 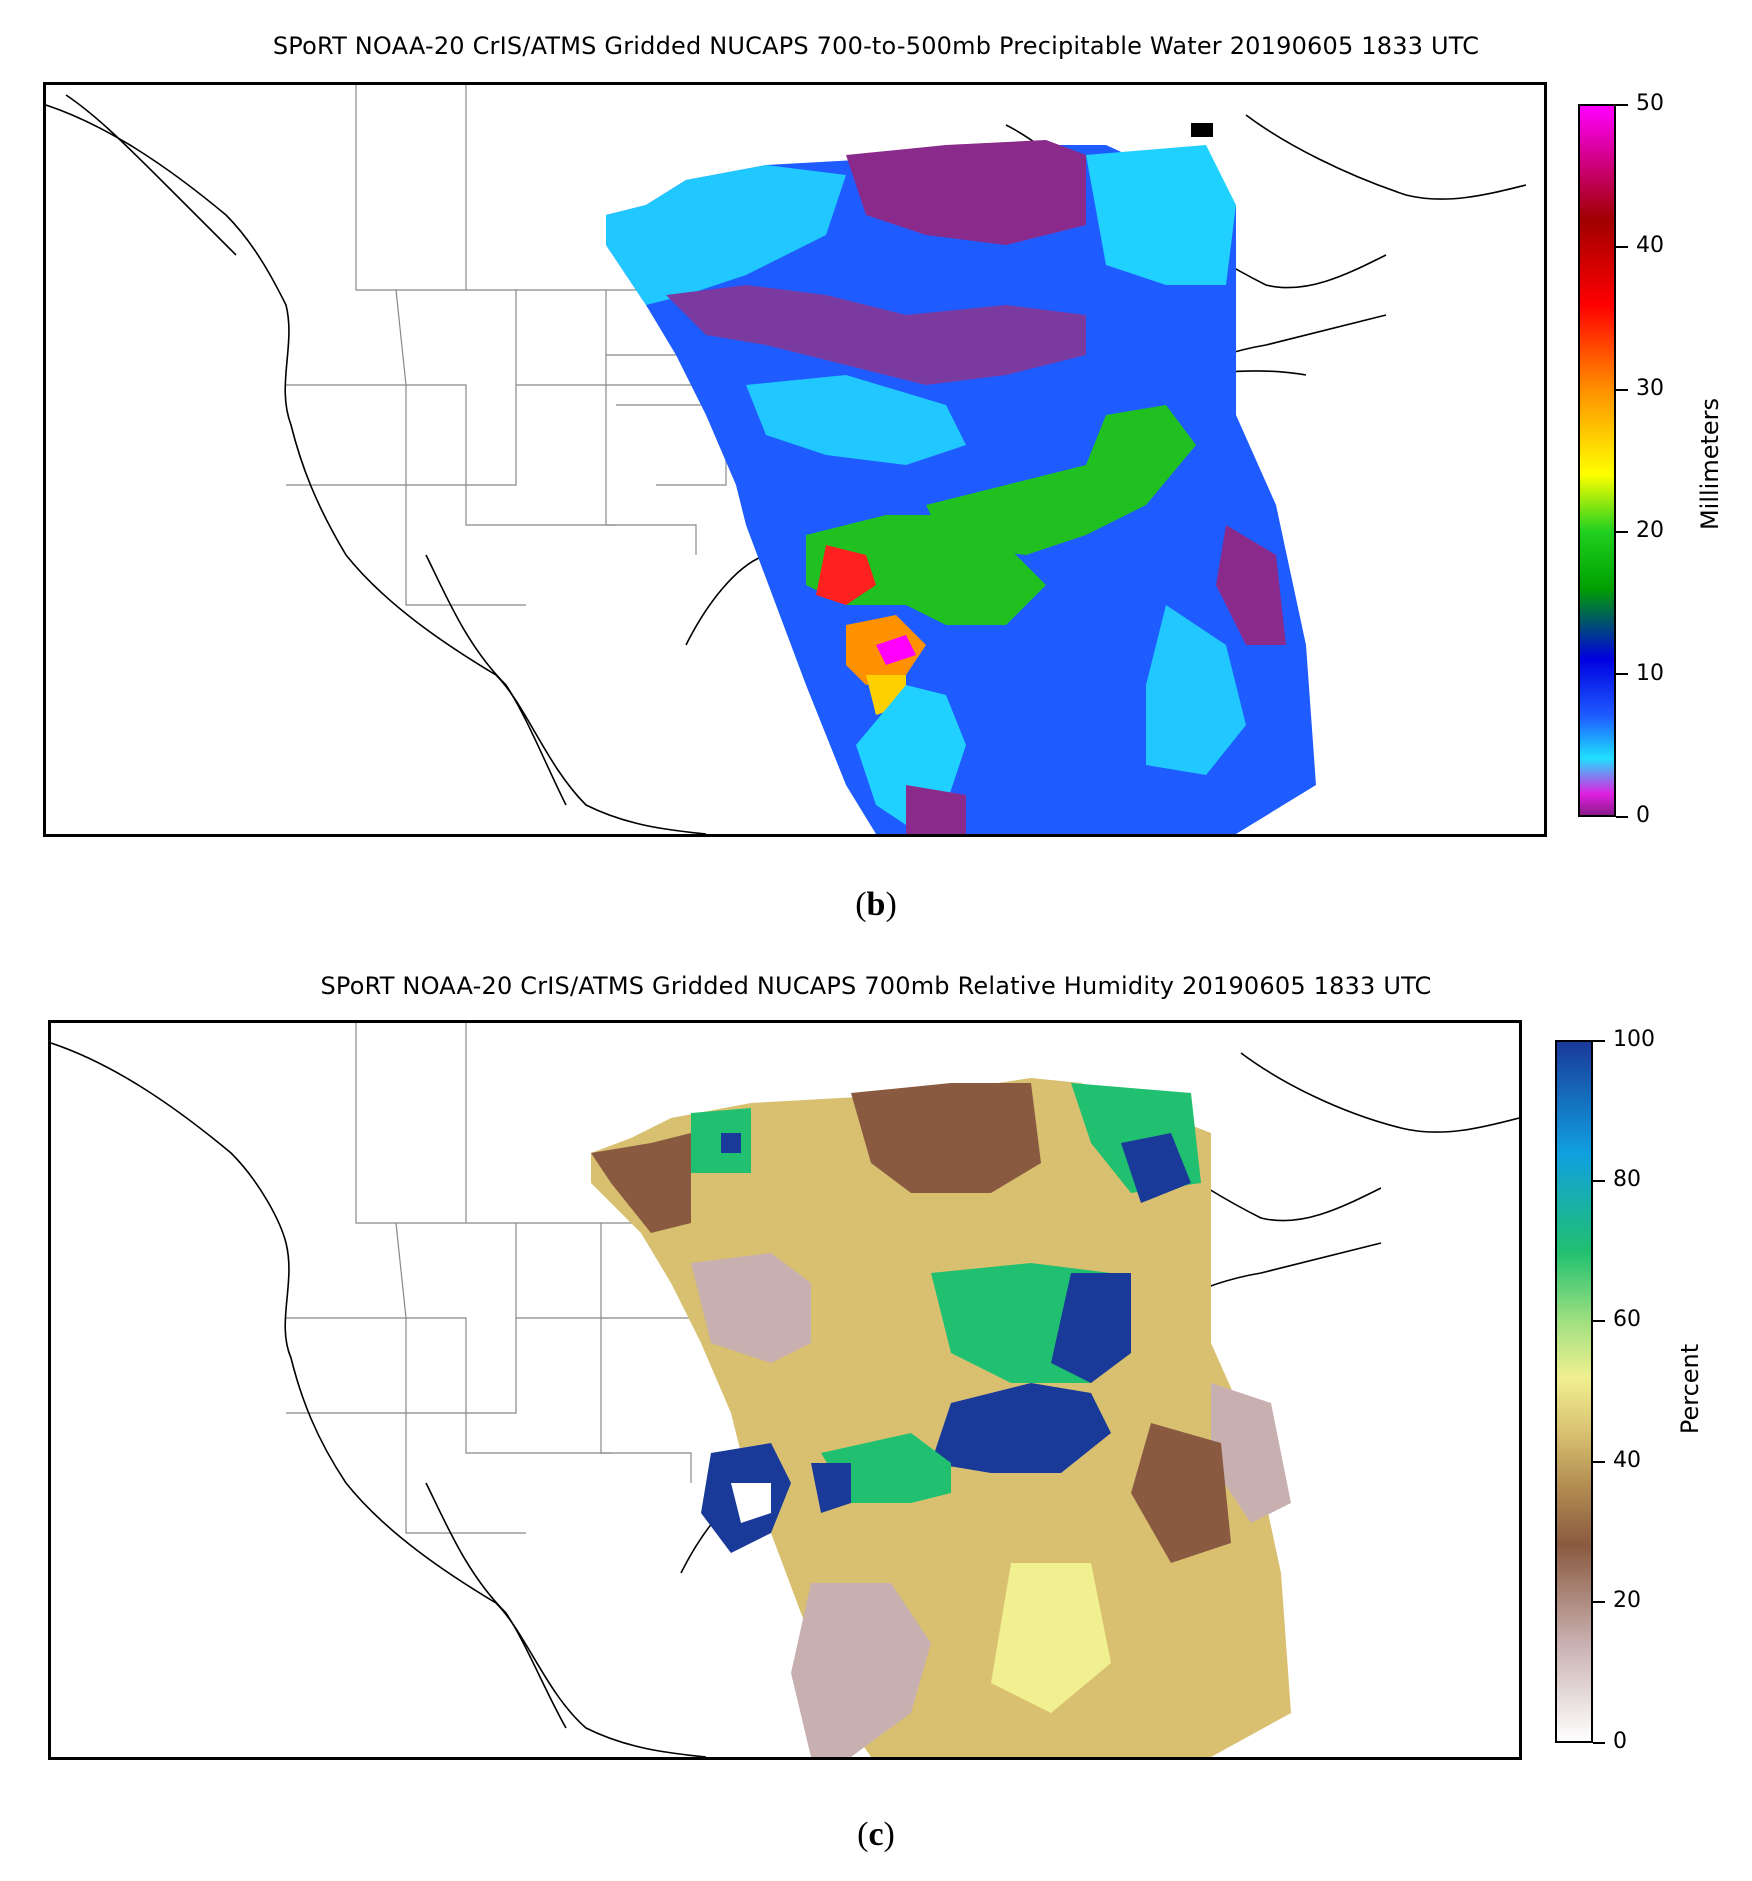 What do you see at coordinates (1650, 103) in the screenshot?
I see `colorbar-tick-label: 50` at bounding box center [1650, 103].